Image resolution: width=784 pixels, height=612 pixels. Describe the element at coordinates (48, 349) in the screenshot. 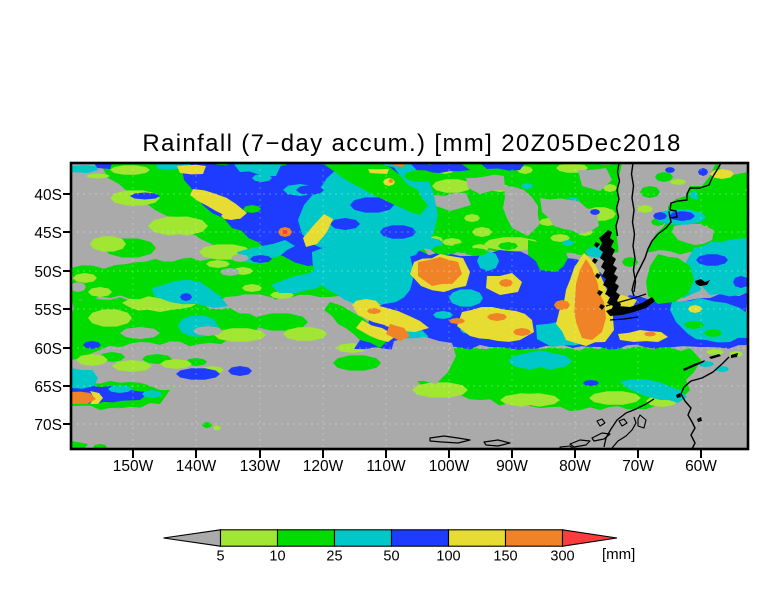

I see `svg-text: 60S` at that location.